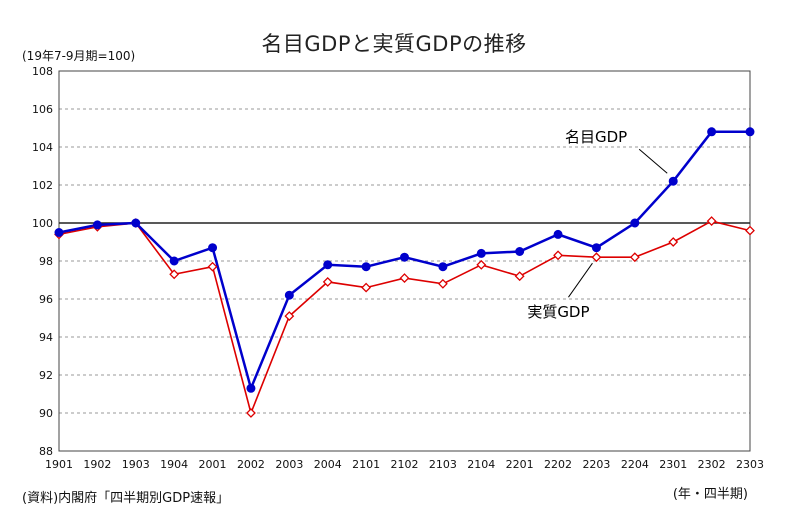 The image size is (788, 522). I want to click on chart-title: 名目GDPと実質GDPの推移, so click(394, 44).